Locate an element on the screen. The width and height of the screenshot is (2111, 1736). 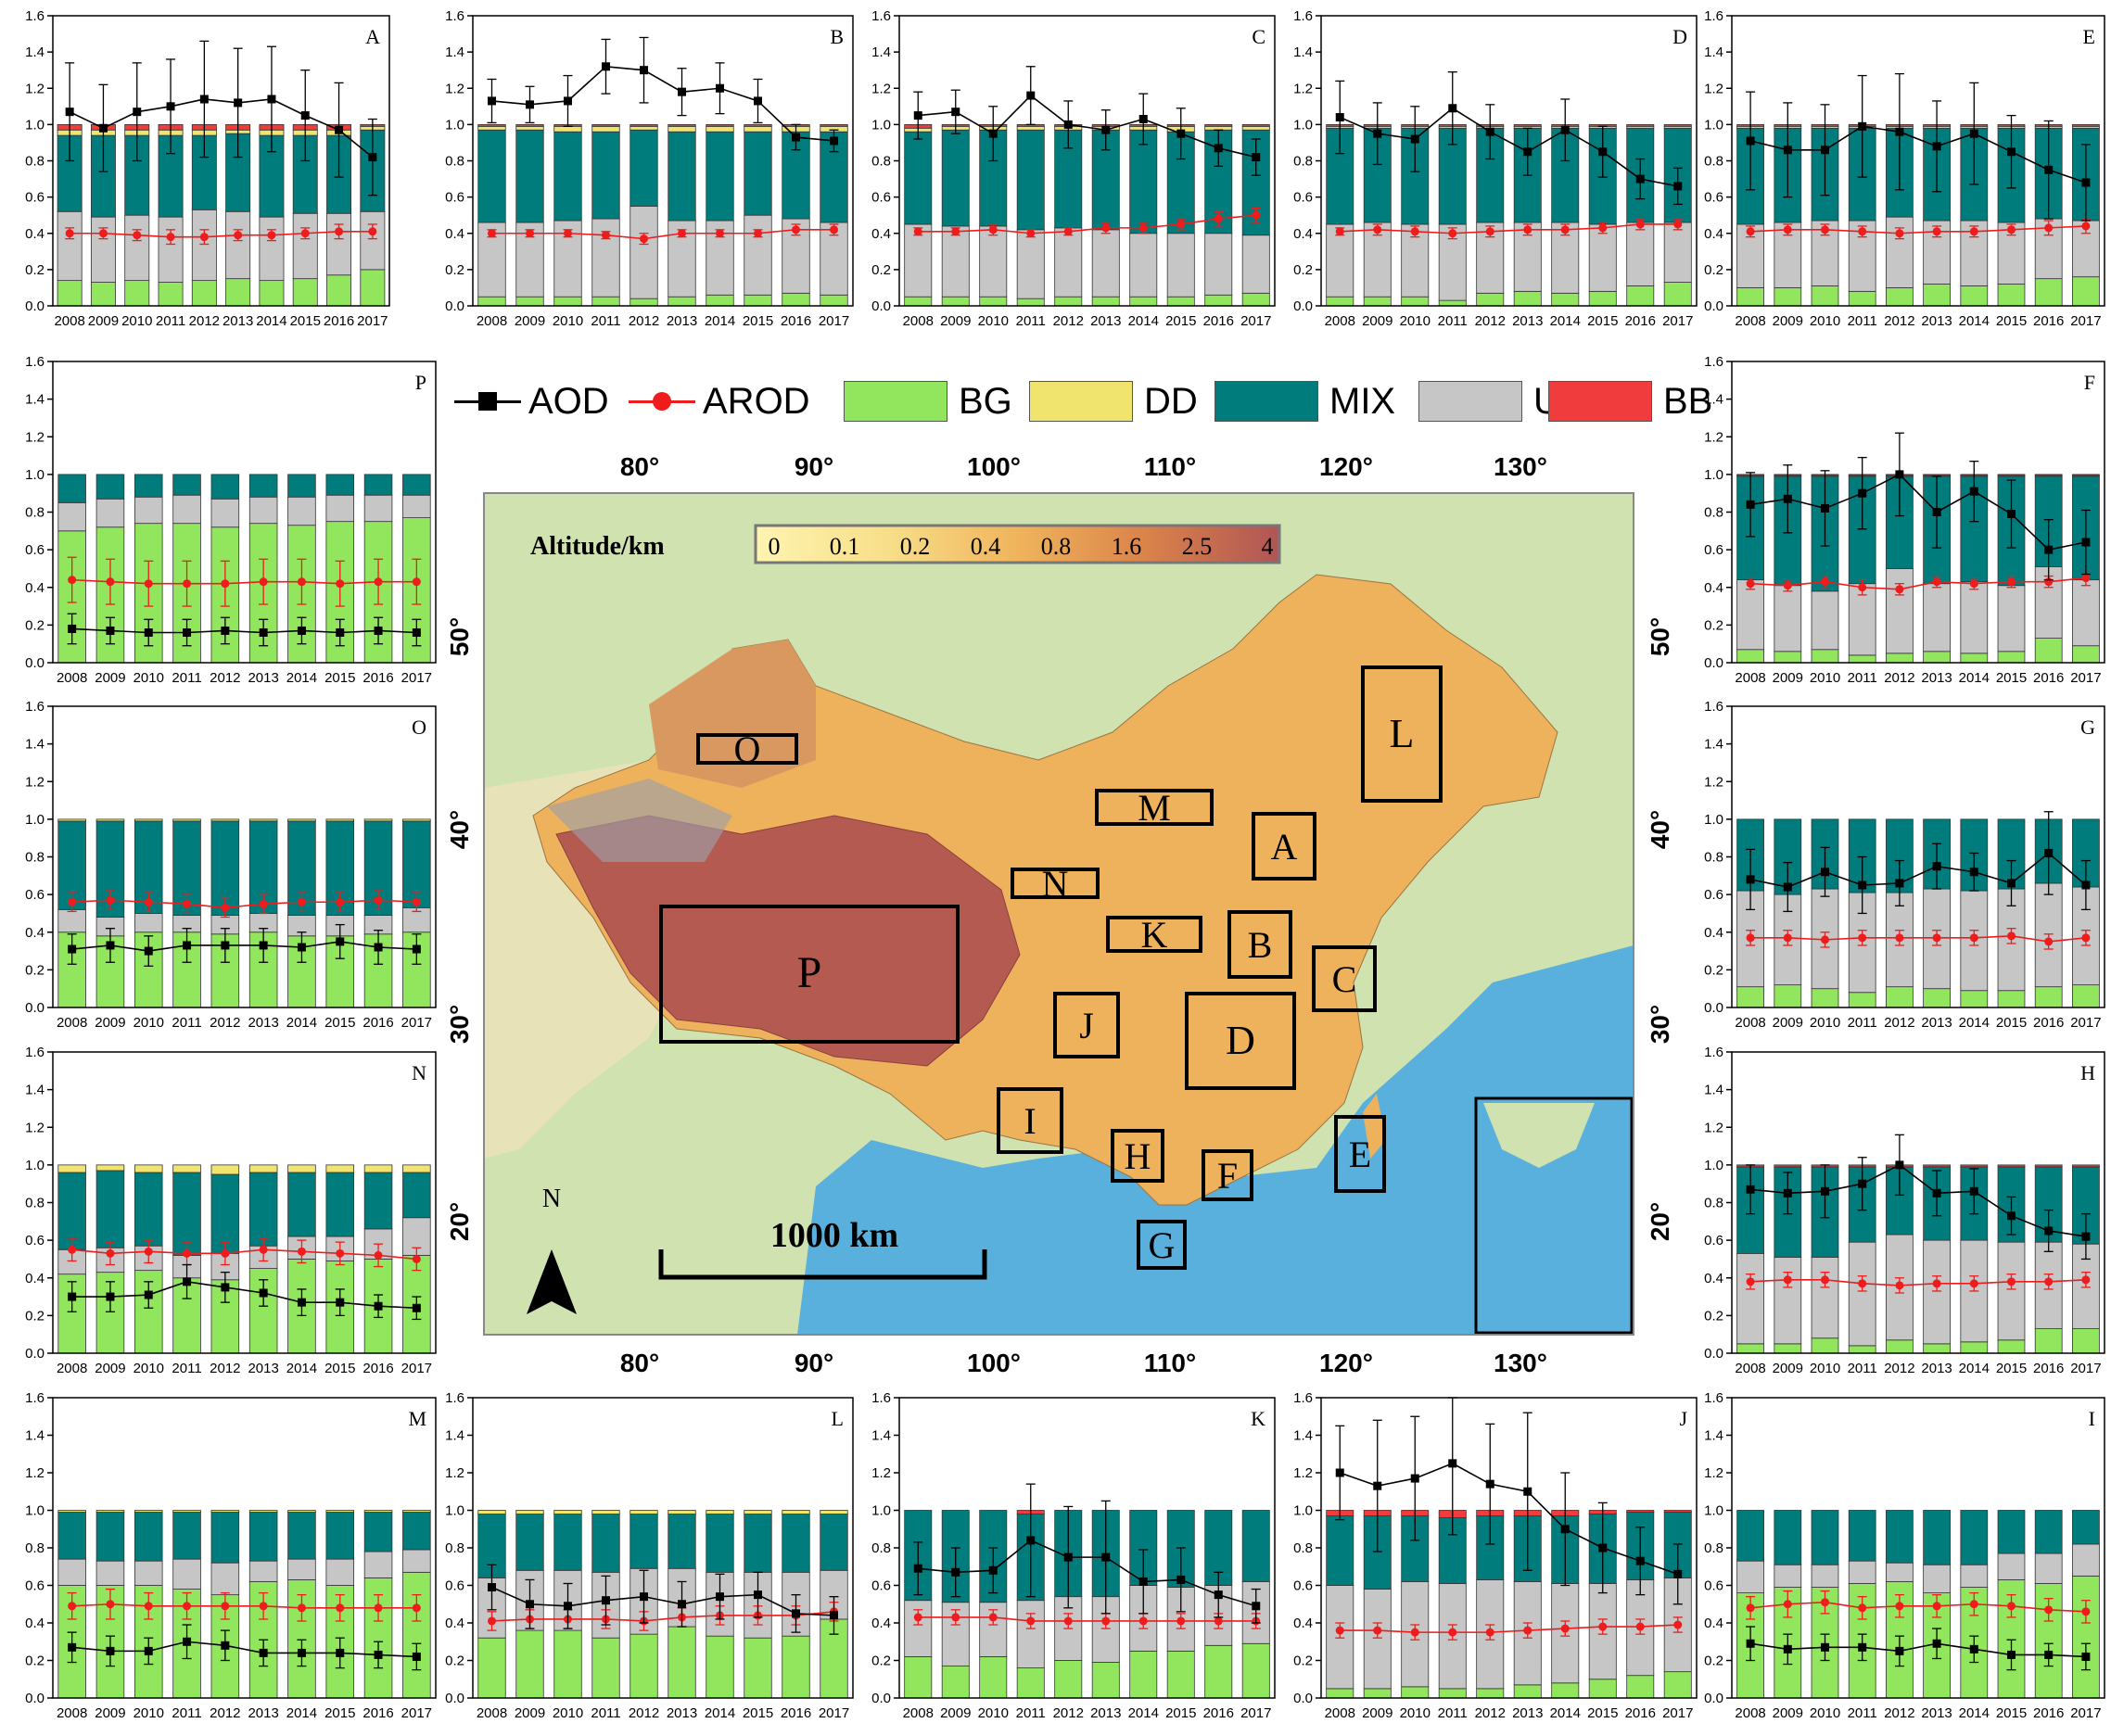
legend: AOD AROD BG DD MIX UI BB is located at coordinates (1083, 403).